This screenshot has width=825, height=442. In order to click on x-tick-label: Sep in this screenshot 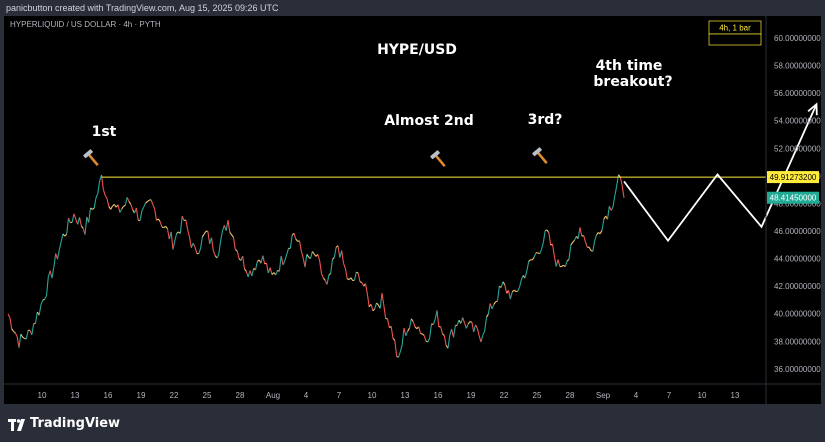, I will do `click(603, 395)`.